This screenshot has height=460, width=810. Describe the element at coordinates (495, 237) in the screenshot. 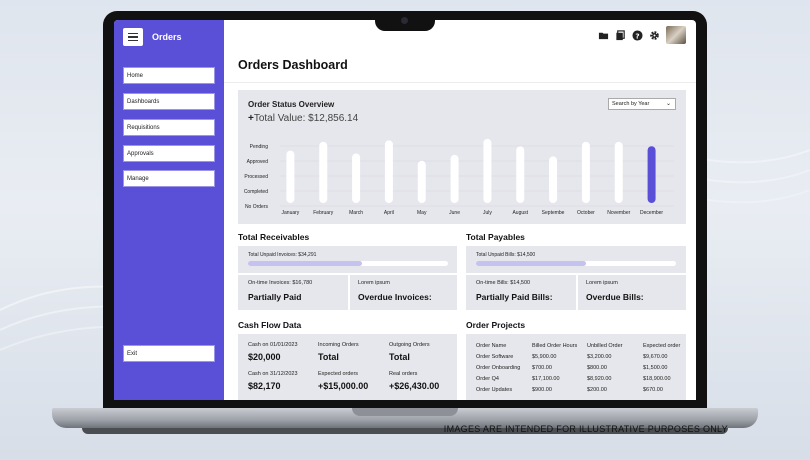

I see `payables-title: Total Payables` at that location.